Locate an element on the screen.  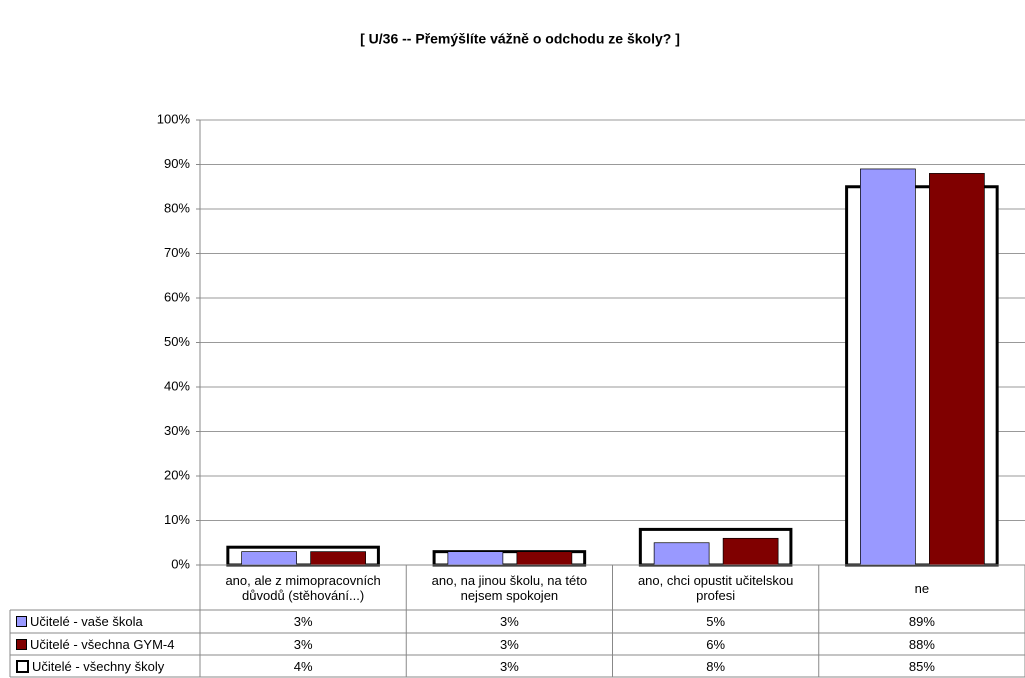
data-label: 4% is located at coordinates (303, 666).